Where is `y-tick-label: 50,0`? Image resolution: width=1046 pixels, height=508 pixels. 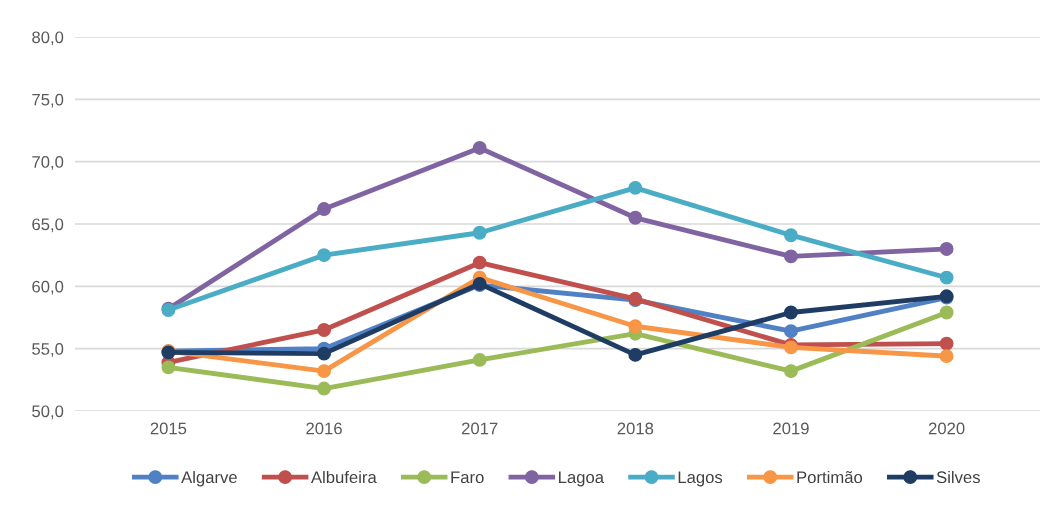 y-tick-label: 50,0 is located at coordinates (48, 412).